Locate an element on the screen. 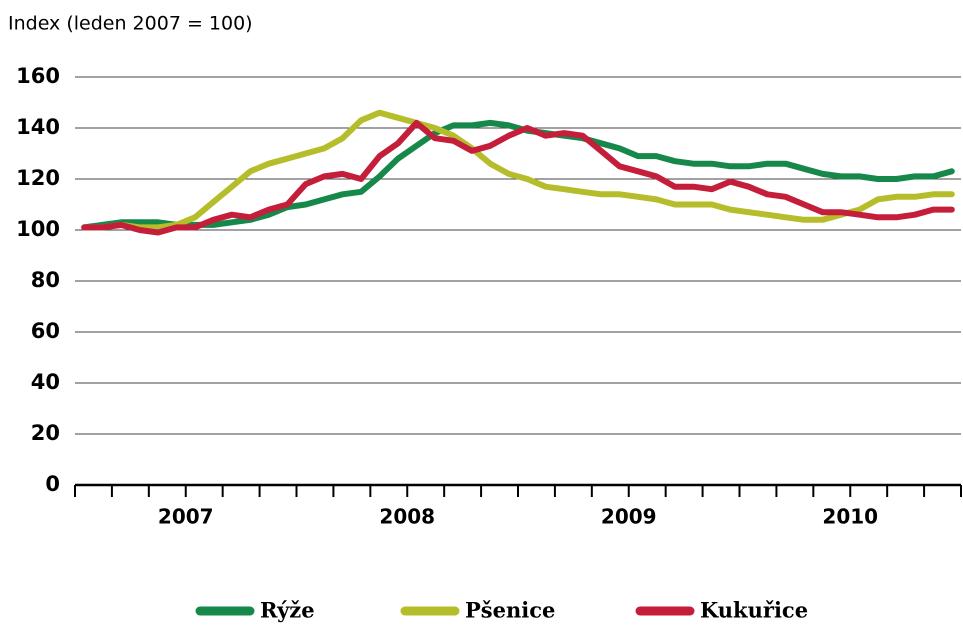  y-tick-label: 140 is located at coordinates (38, 127).